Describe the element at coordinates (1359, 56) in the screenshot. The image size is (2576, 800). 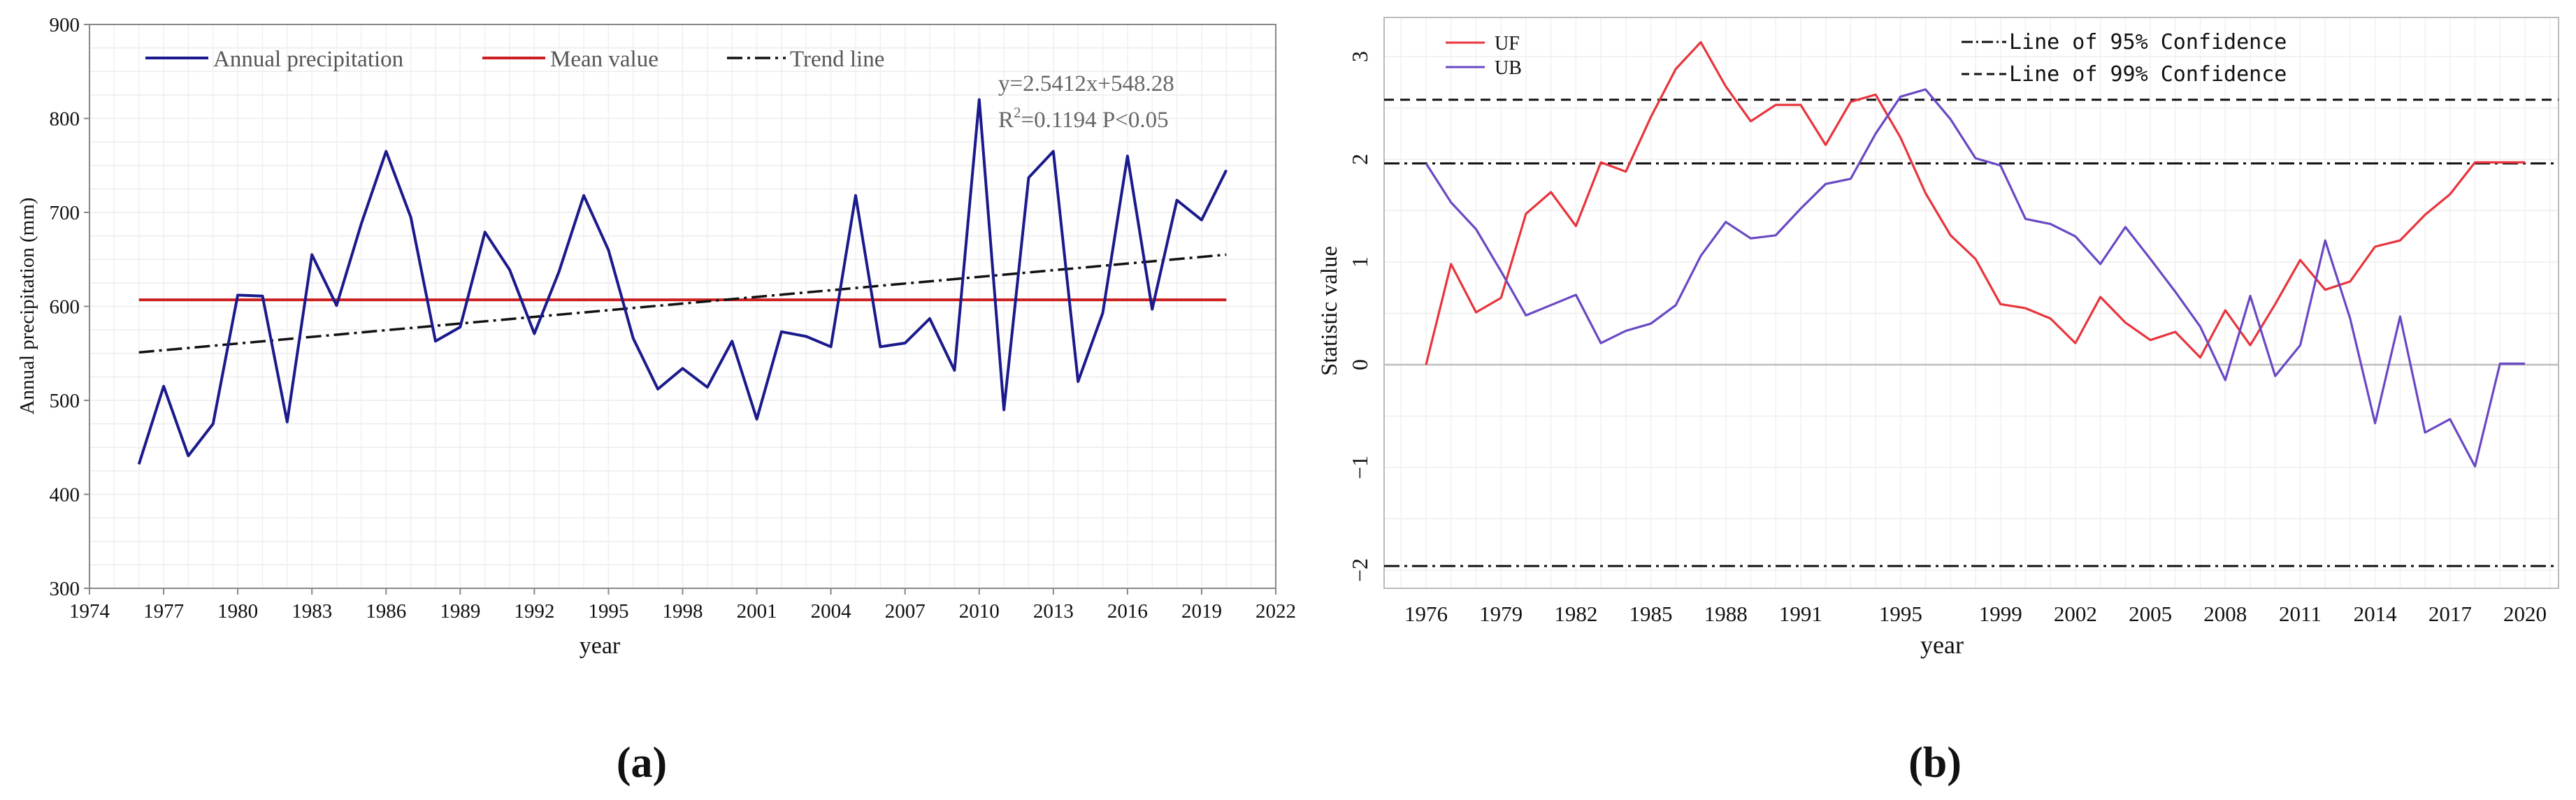
I see `y-tick-label: 3` at that location.